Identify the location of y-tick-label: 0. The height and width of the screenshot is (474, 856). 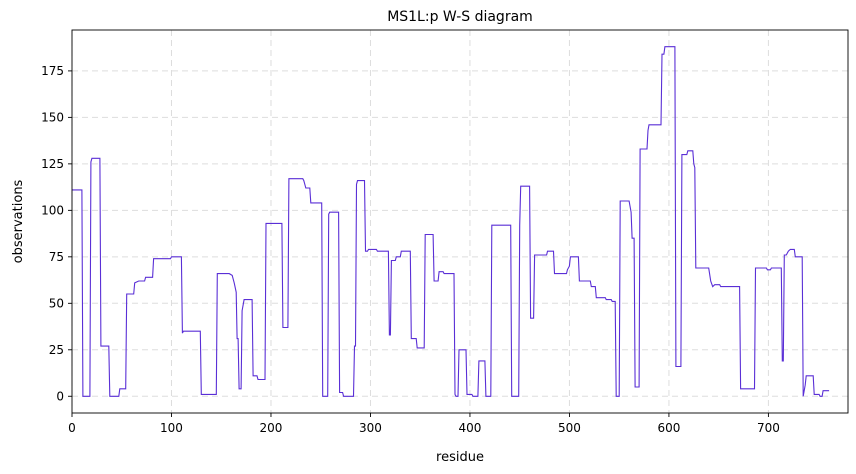
(60, 396).